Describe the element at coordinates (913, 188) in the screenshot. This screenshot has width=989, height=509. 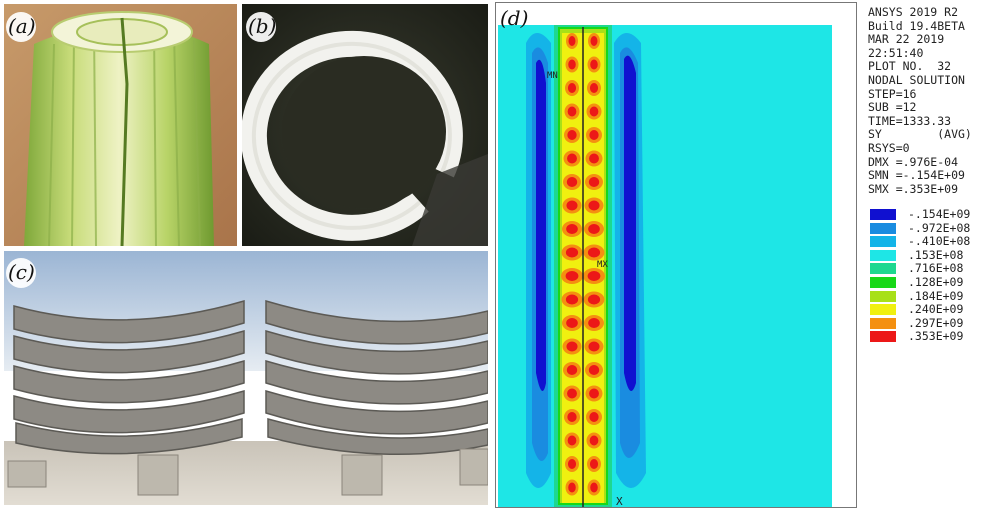
I see `legend-line: SMX =.353E+09` at that location.